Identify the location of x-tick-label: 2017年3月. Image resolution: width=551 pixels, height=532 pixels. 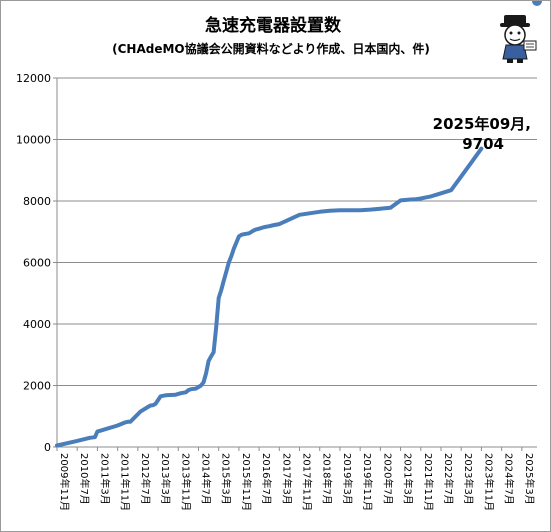
(286, 479).